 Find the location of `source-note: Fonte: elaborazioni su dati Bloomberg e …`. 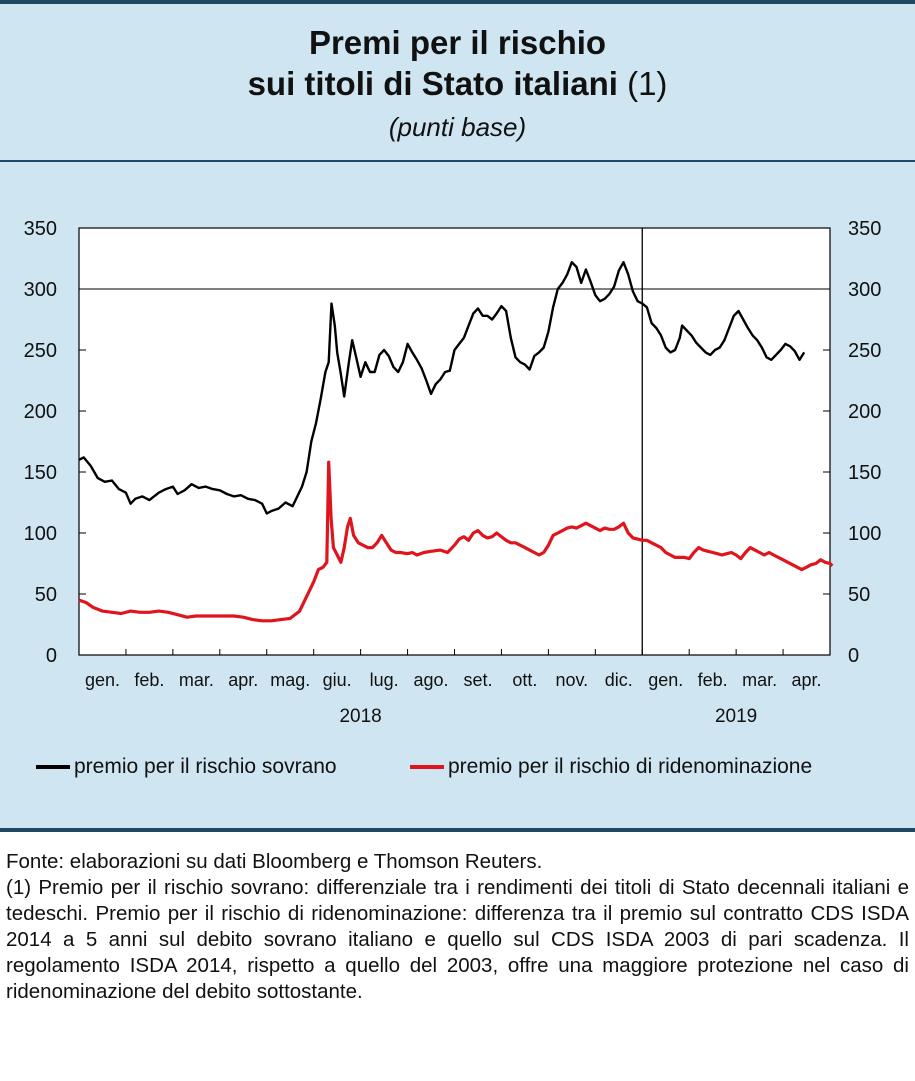

source-note: Fonte: elaborazioni su dati Bloomberg e … is located at coordinates (274, 861).